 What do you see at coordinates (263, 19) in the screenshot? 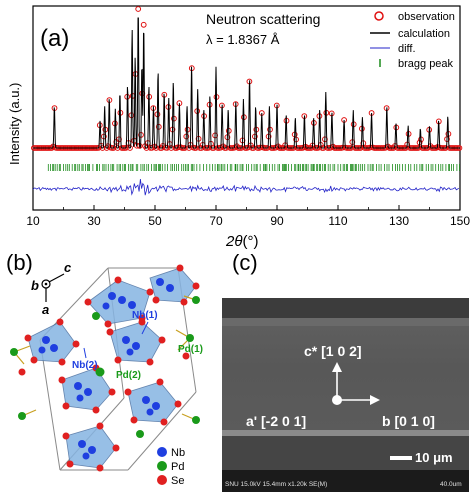
I see `annotation-title: Neutron scattering` at bounding box center [263, 19].